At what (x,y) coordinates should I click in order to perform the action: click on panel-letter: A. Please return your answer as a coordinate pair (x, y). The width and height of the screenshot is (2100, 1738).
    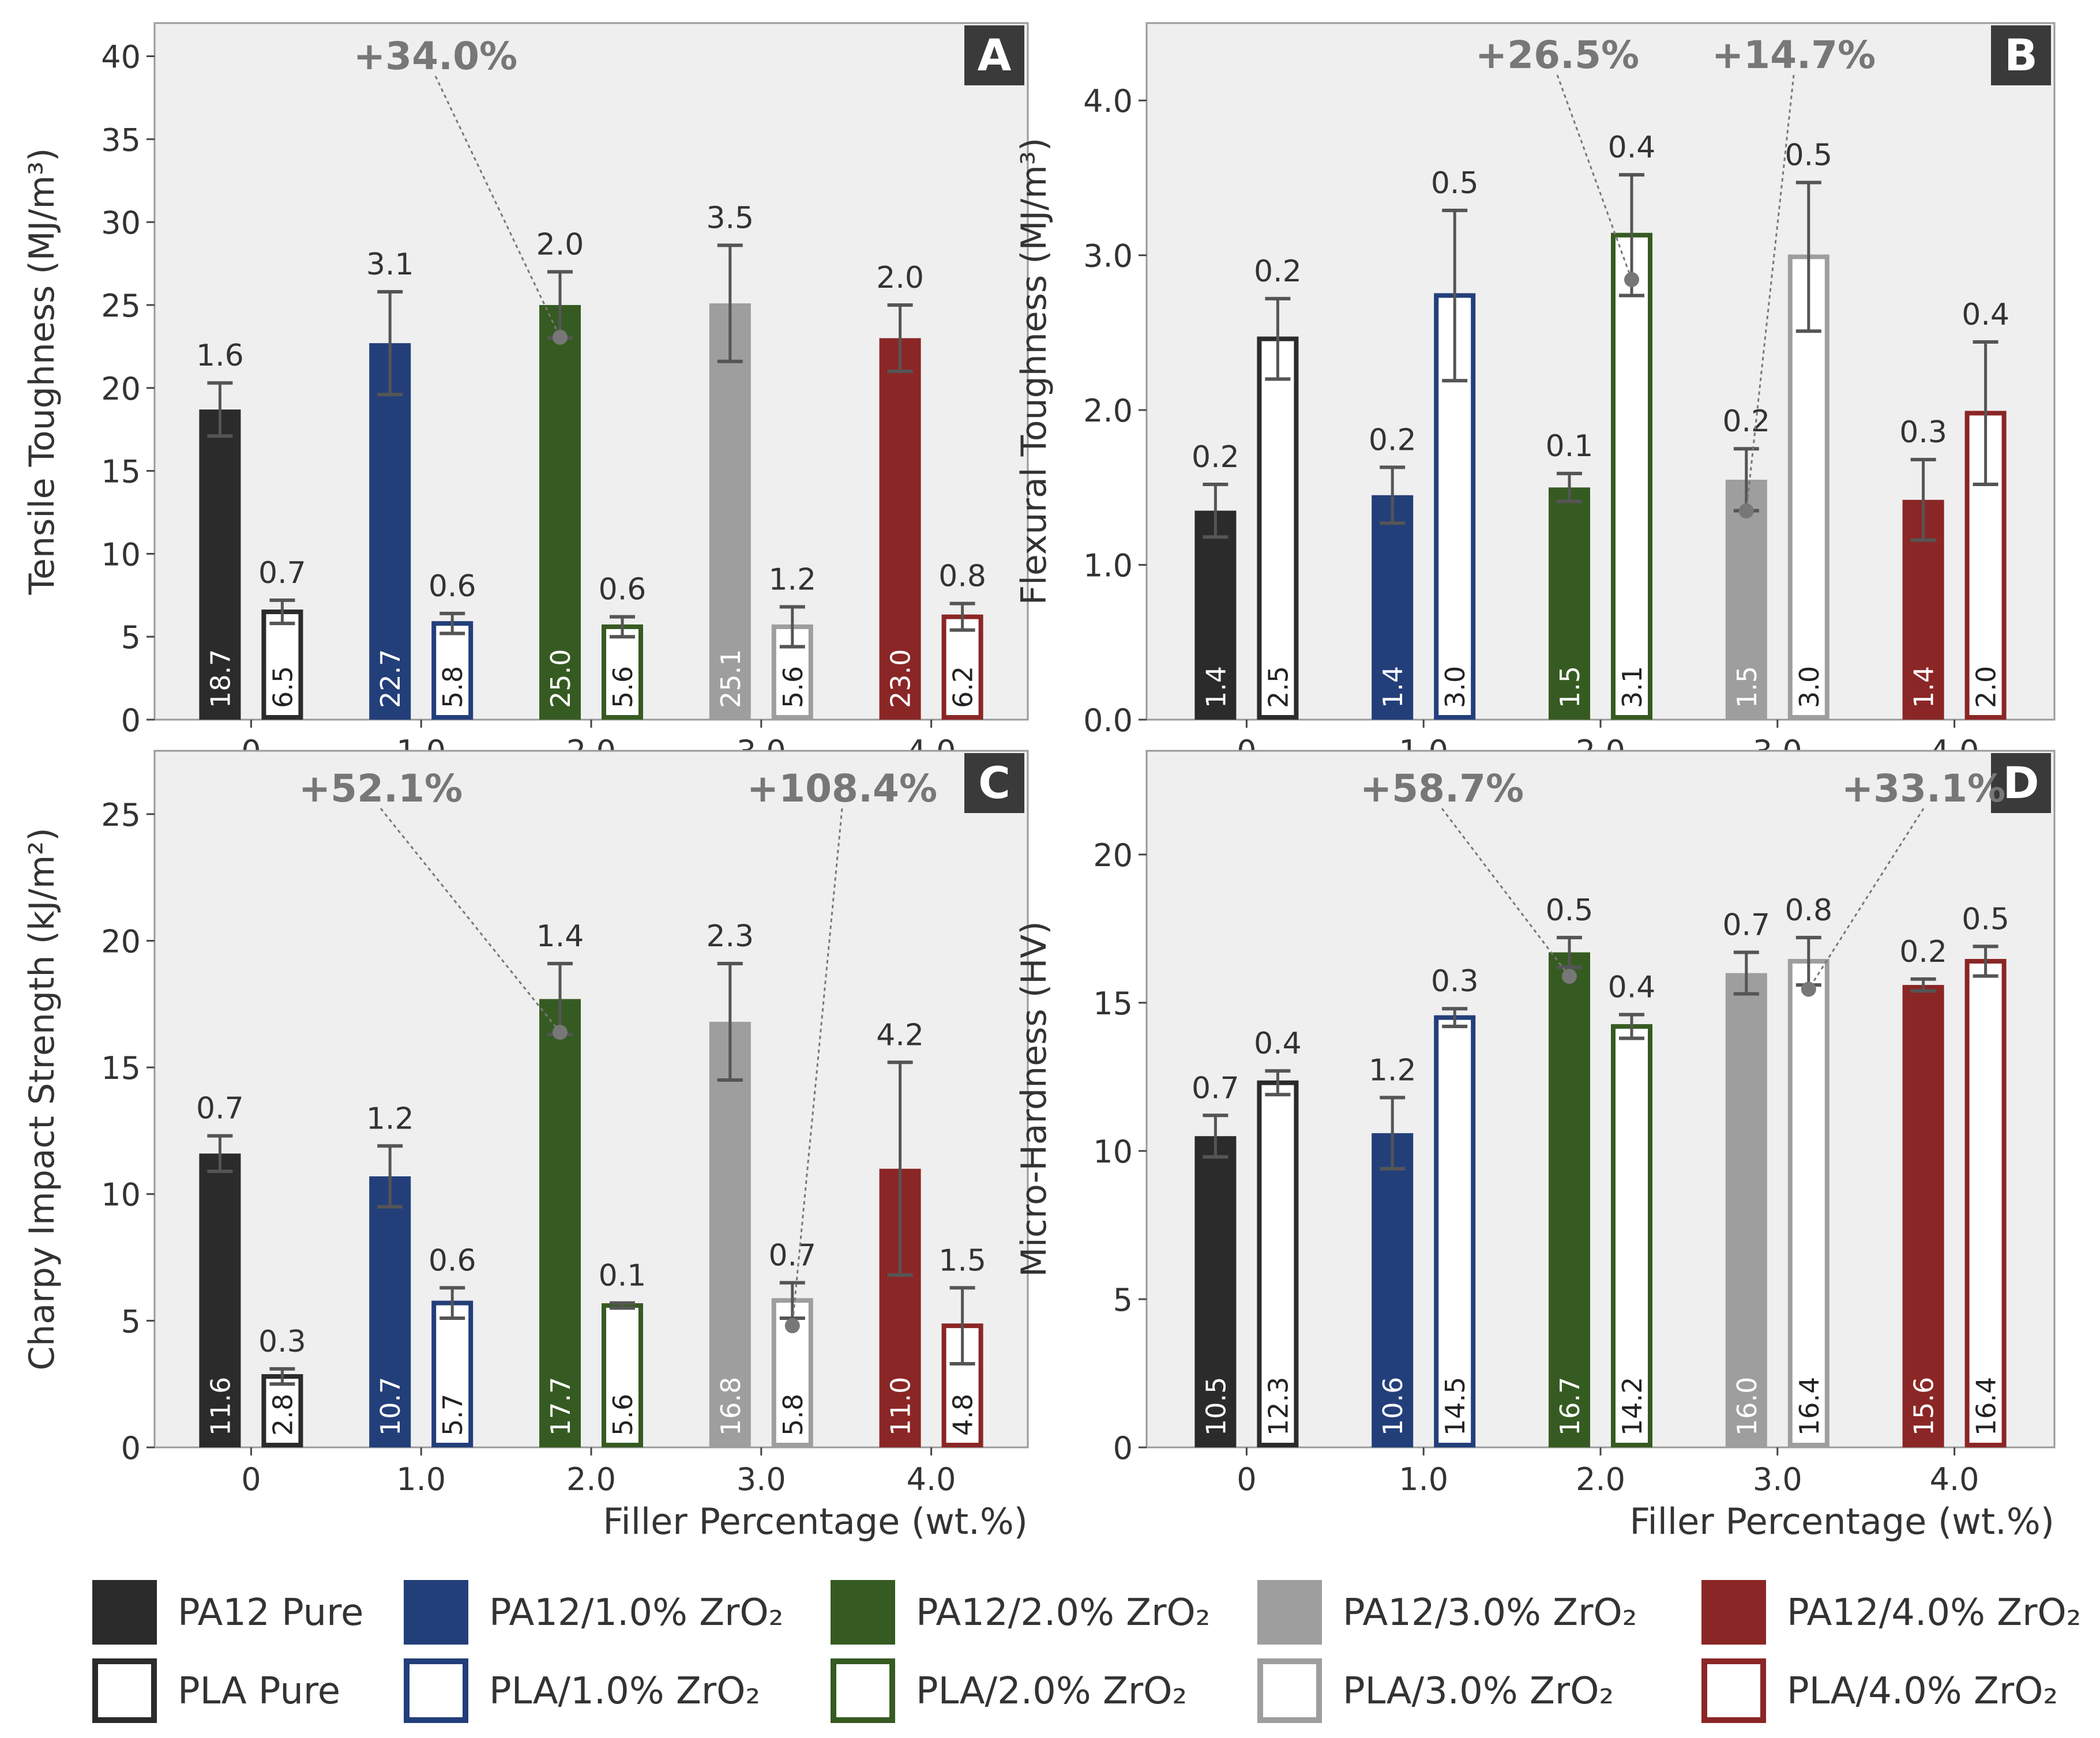
    Looking at the image, I should click on (995, 55).